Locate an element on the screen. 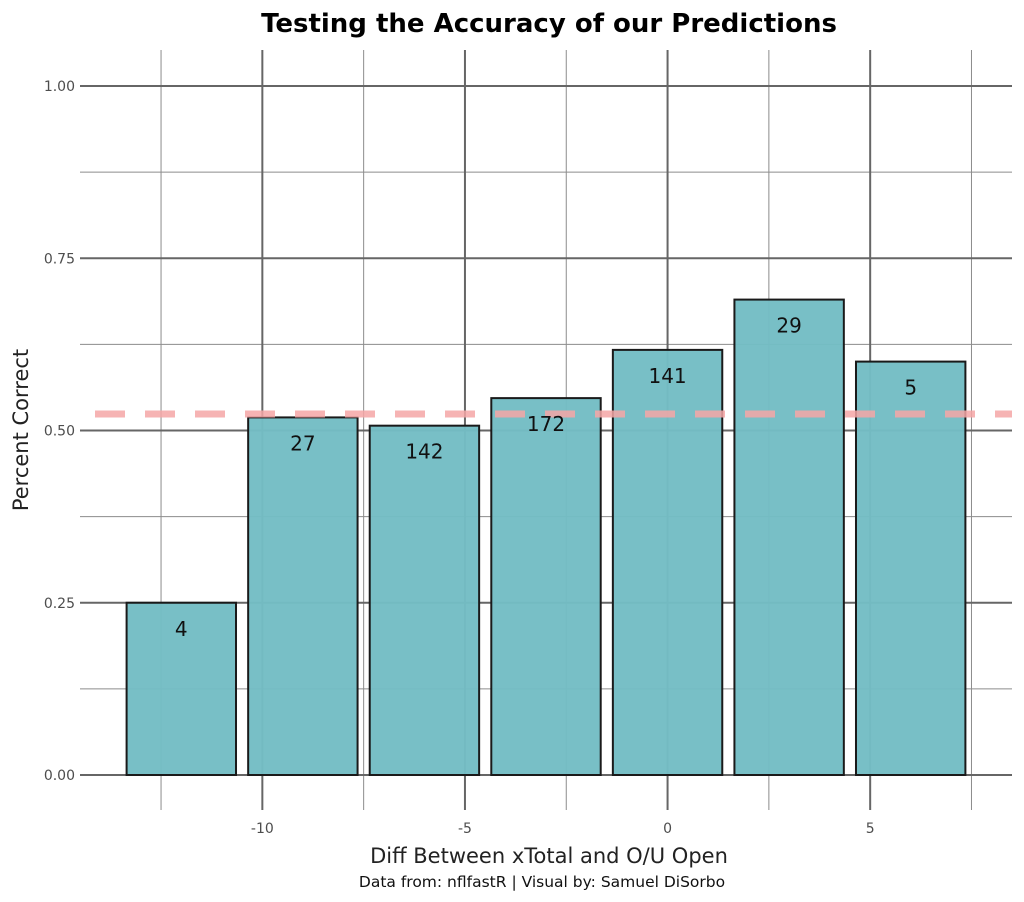  x-tick-label: 5 is located at coordinates (870, 829).